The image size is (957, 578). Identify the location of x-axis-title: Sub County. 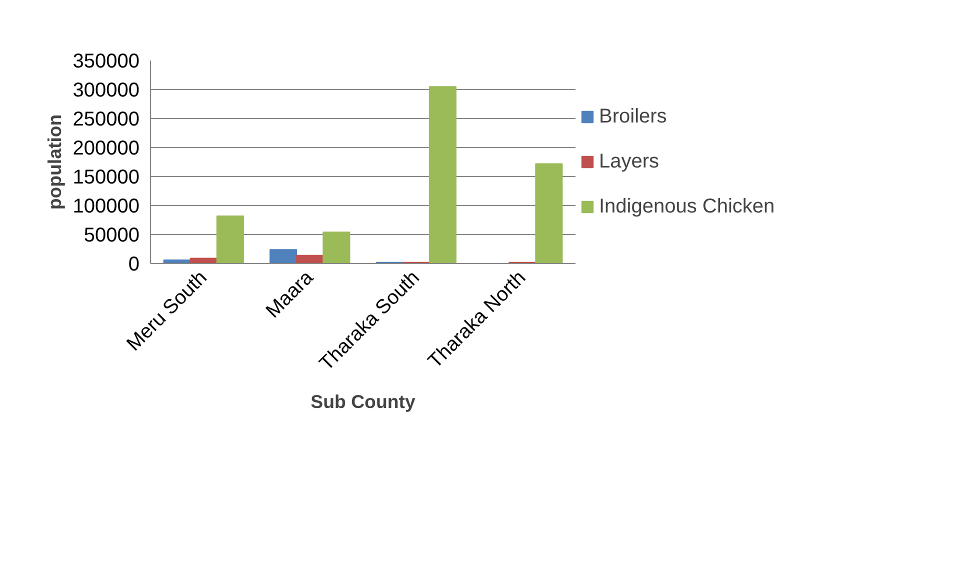
(363, 401).